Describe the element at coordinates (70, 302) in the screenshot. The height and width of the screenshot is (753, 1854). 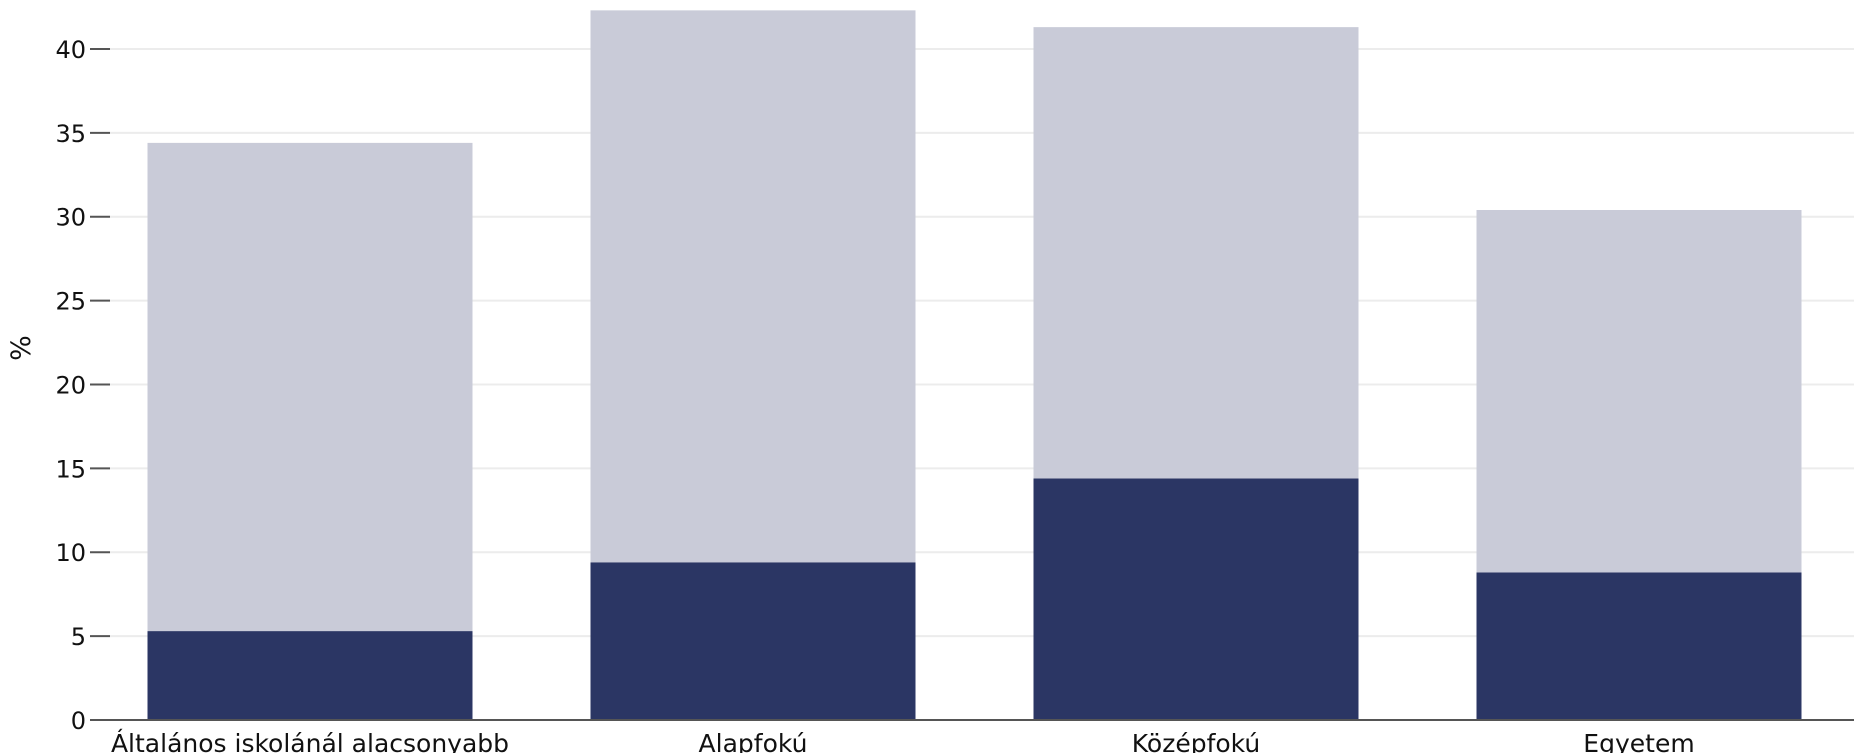
I see `y-tick-label: 25` at that location.